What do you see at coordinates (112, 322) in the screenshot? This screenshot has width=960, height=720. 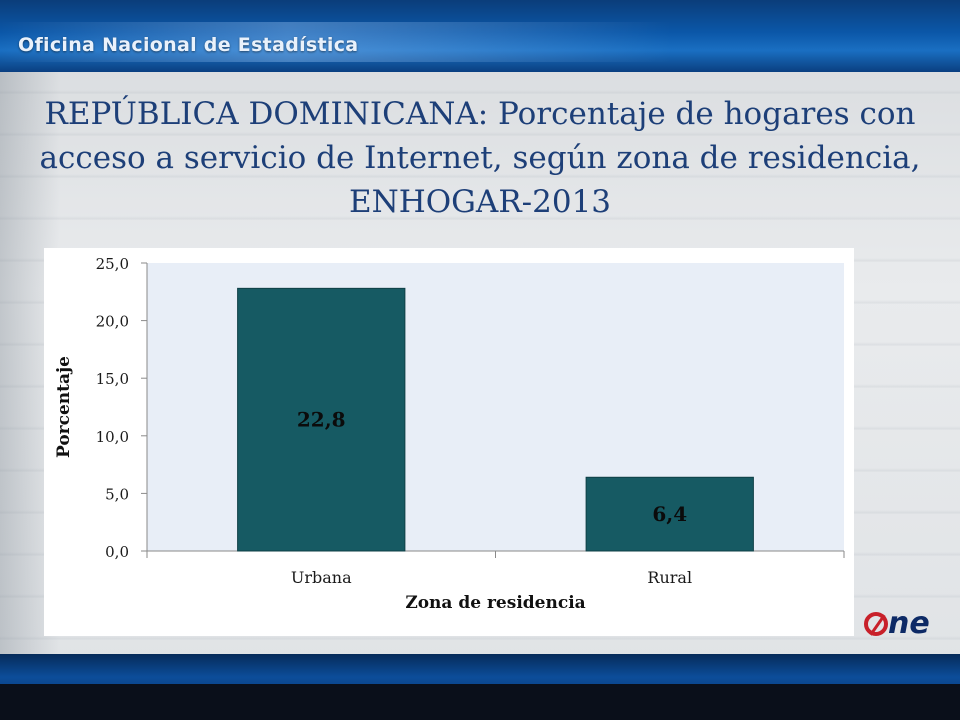 I see `y-tick-label: 20,0` at bounding box center [112, 322].